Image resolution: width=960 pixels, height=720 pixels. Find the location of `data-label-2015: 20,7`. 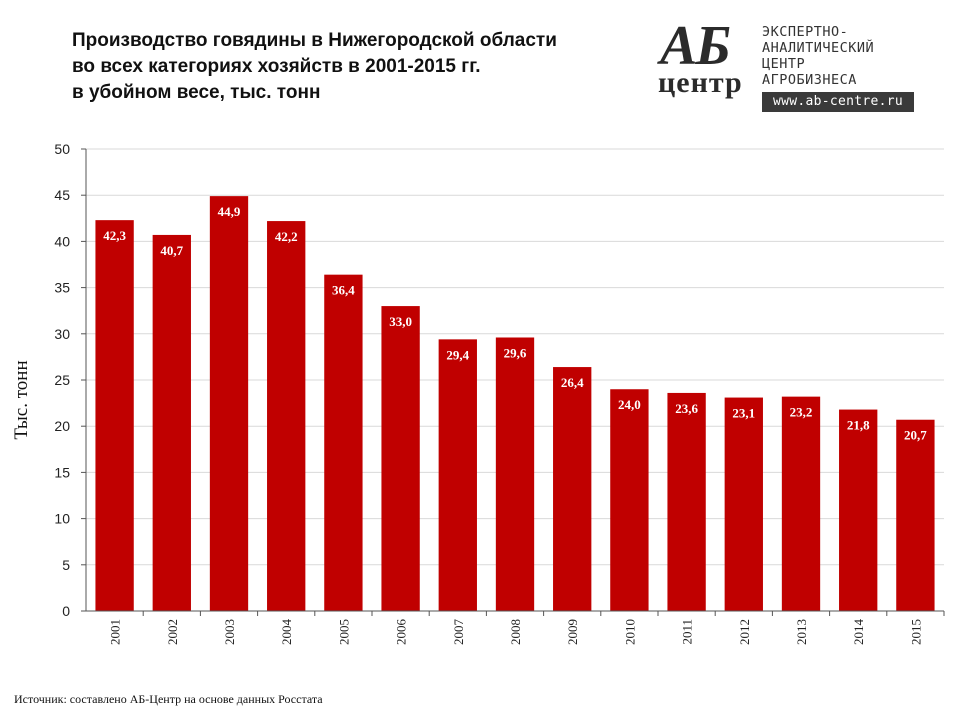

data-label-2015: 20,7 is located at coordinates (915, 435).